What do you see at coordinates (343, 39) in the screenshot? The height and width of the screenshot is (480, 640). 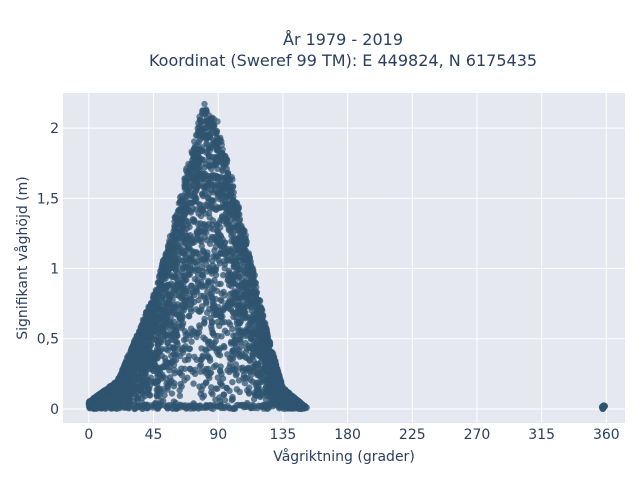 I see `chart-title-line-1: År 1979 - 2019` at bounding box center [343, 39].